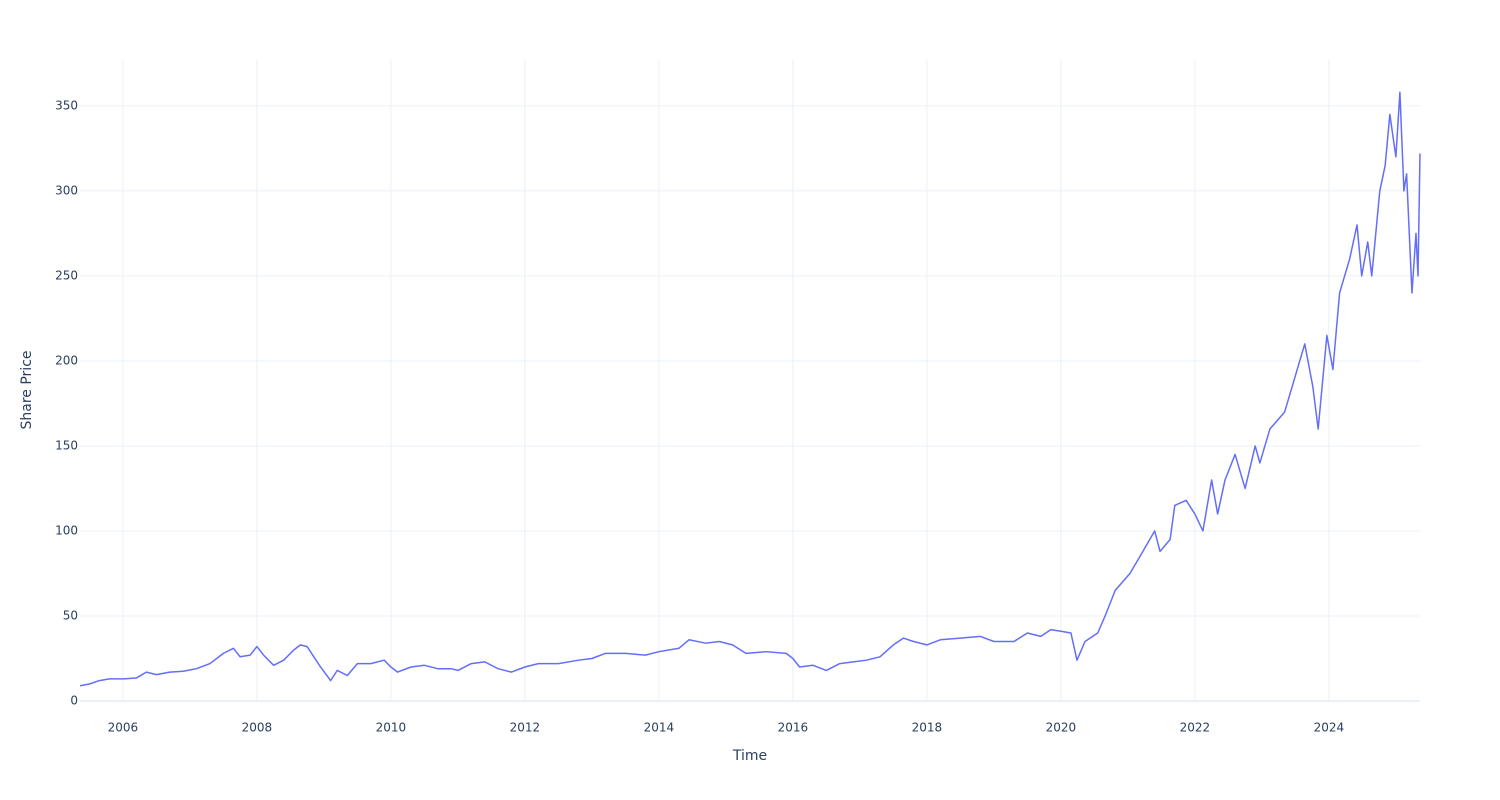 The image size is (1500, 800). I want to click on y-tick-label: 250, so click(66, 275).